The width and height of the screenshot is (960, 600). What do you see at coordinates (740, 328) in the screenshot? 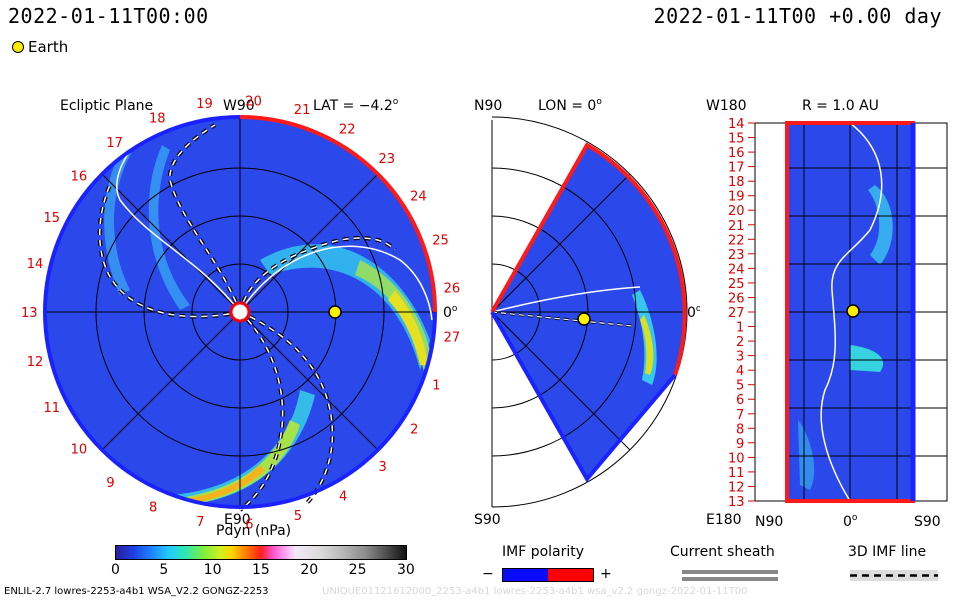
I see `shell-rotation-label: 1` at bounding box center [740, 328].